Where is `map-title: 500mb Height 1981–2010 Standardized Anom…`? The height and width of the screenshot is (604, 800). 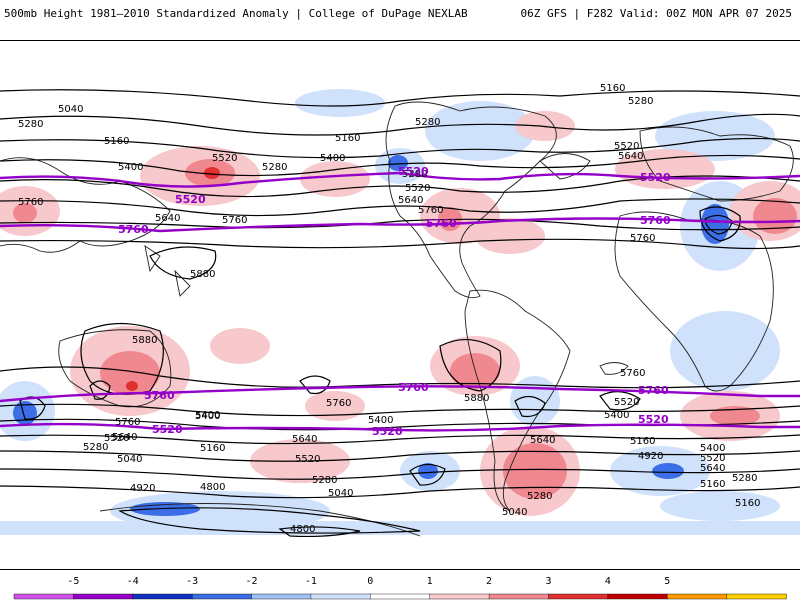 map-title: 500mb Height 1981–2010 Standardized Anom… is located at coordinates (236, 13).